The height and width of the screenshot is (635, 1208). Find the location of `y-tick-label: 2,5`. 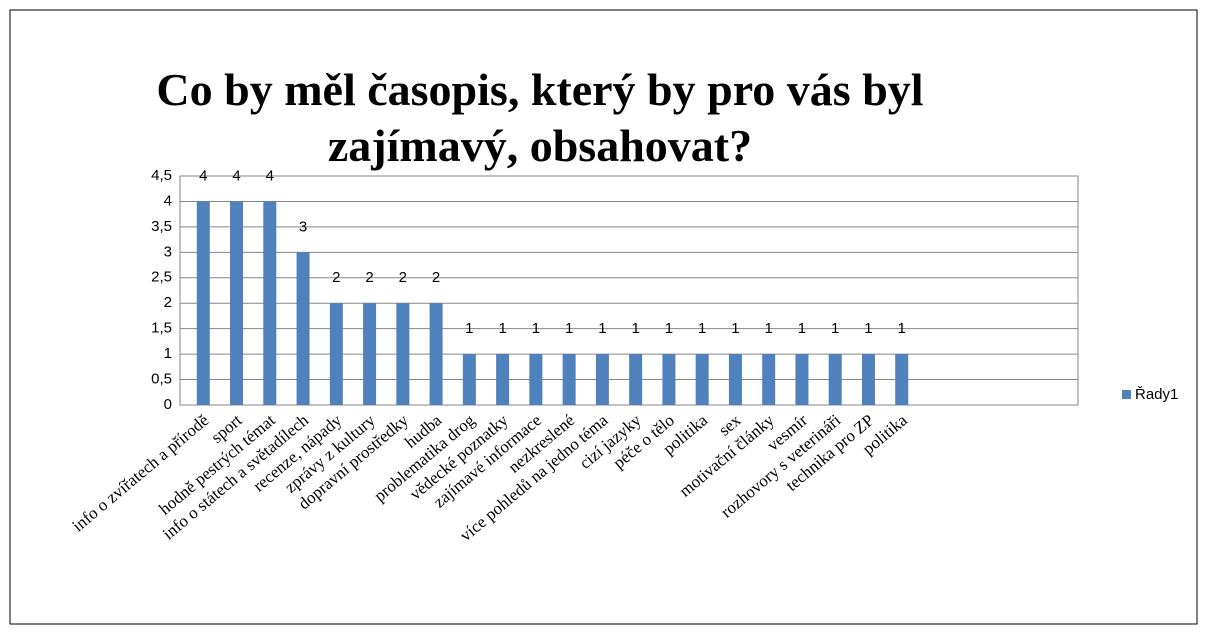

y-tick-label: 2,5 is located at coordinates (161, 277).